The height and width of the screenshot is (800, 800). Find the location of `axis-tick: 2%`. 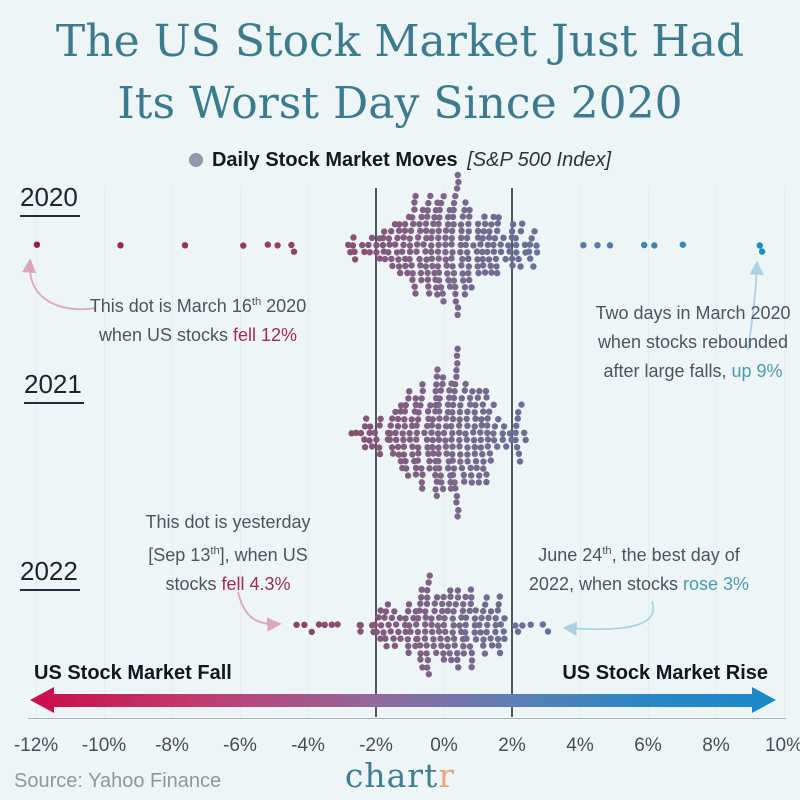

axis-tick: 2% is located at coordinates (512, 745).